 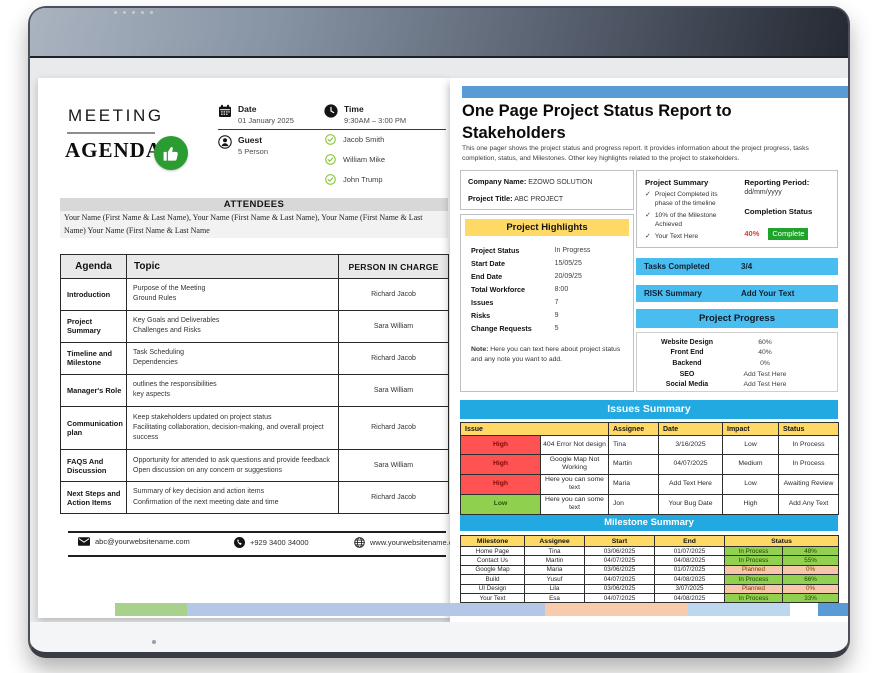 What do you see at coordinates (721, 363) in the screenshot?
I see `progress-row: Backend 0%` at bounding box center [721, 363].